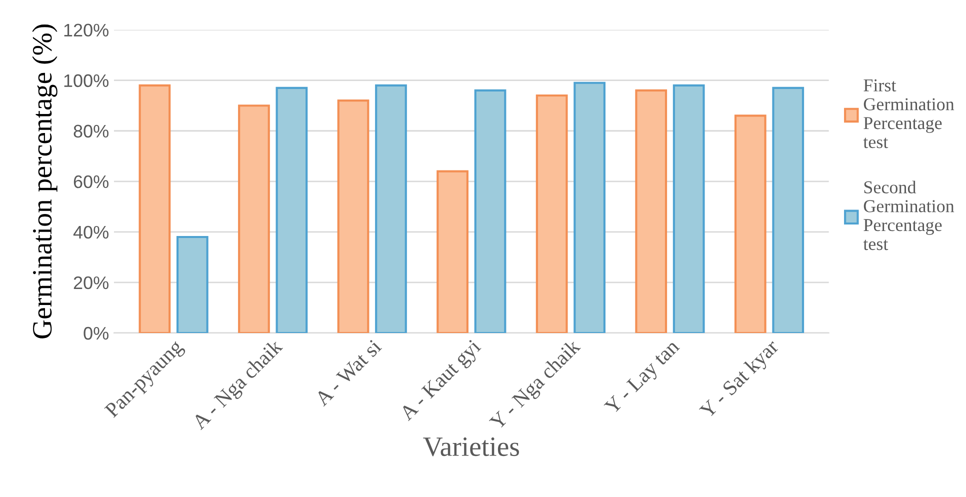  I want to click on x-tick-label: A - Wat si, so click(348, 372).